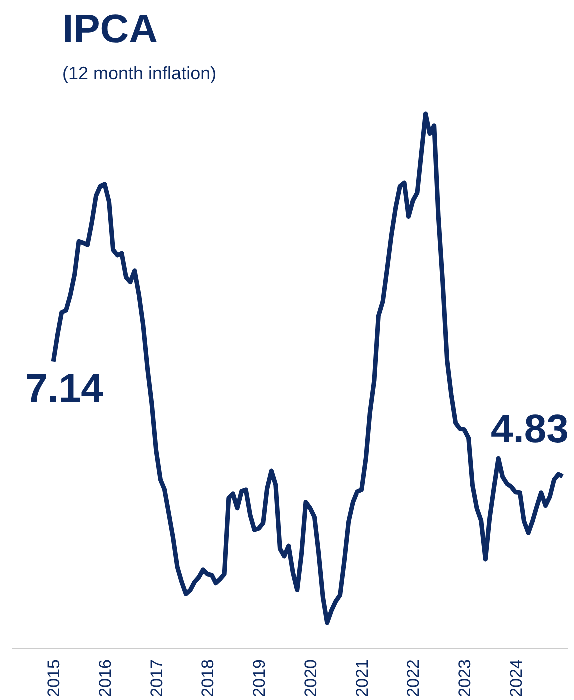  I want to click on x-tick-label: 2024, so click(516, 678).